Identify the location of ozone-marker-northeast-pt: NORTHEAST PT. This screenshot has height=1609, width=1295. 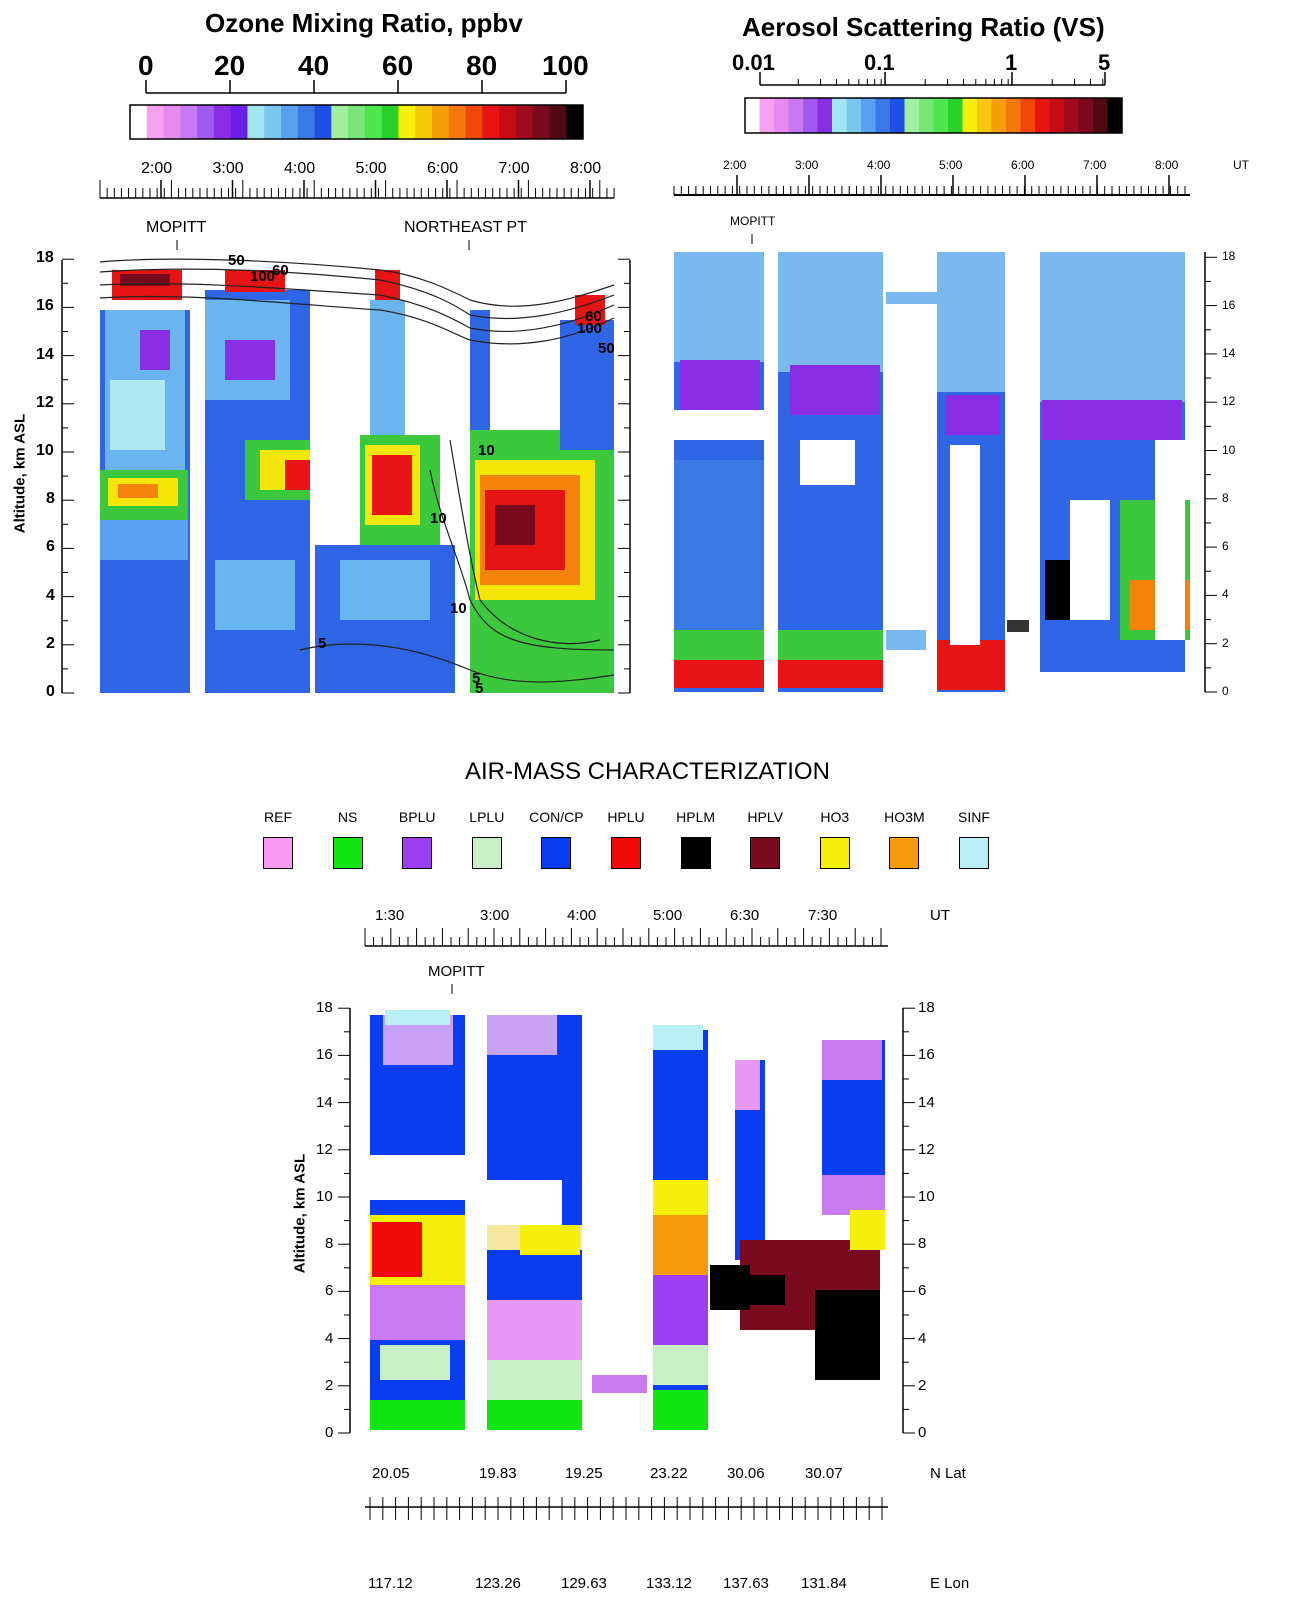
(465, 227).